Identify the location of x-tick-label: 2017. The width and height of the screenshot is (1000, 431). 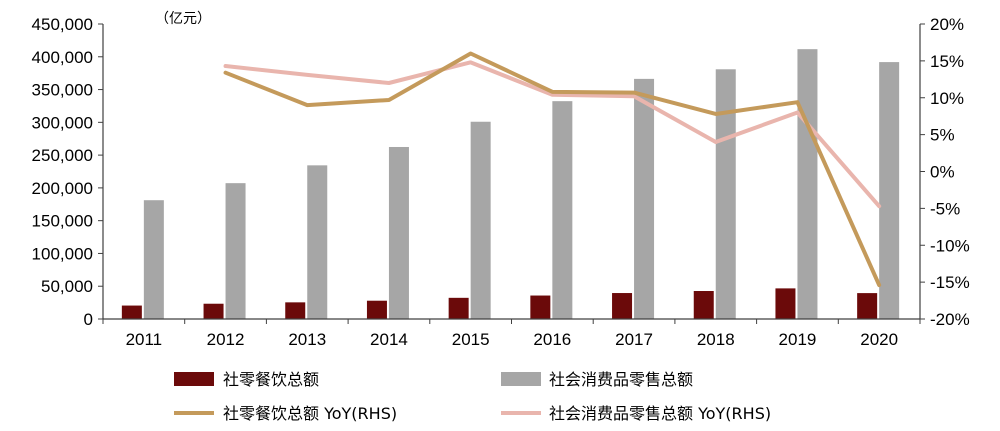
(634, 339).